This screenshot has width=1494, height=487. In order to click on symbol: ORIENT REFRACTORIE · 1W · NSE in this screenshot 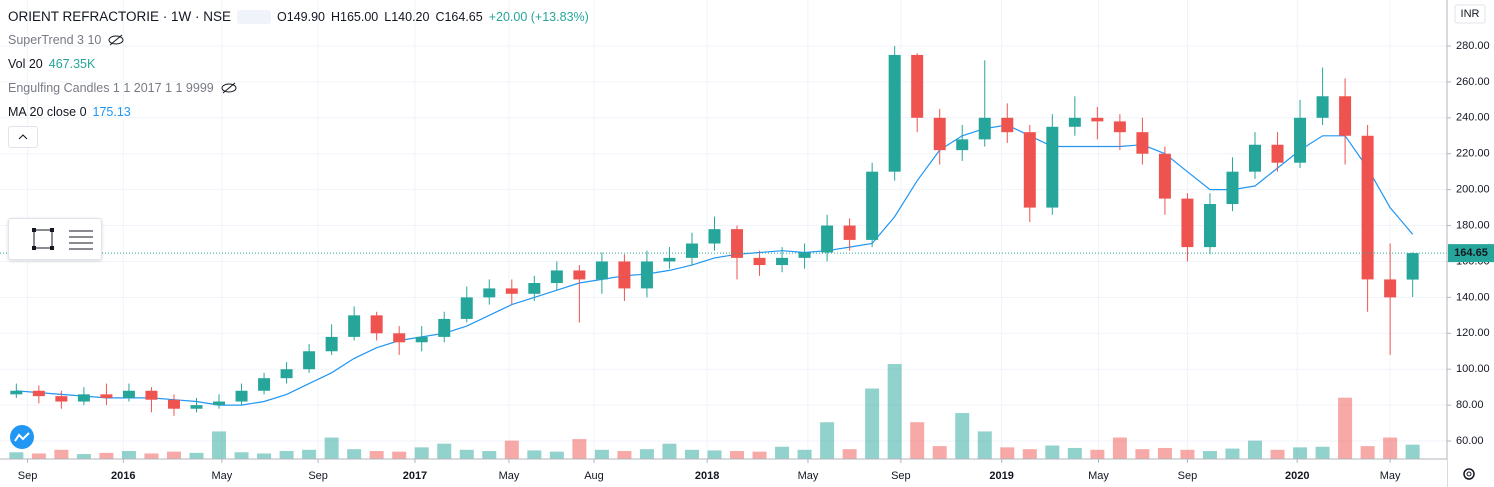, I will do `click(120, 16)`.